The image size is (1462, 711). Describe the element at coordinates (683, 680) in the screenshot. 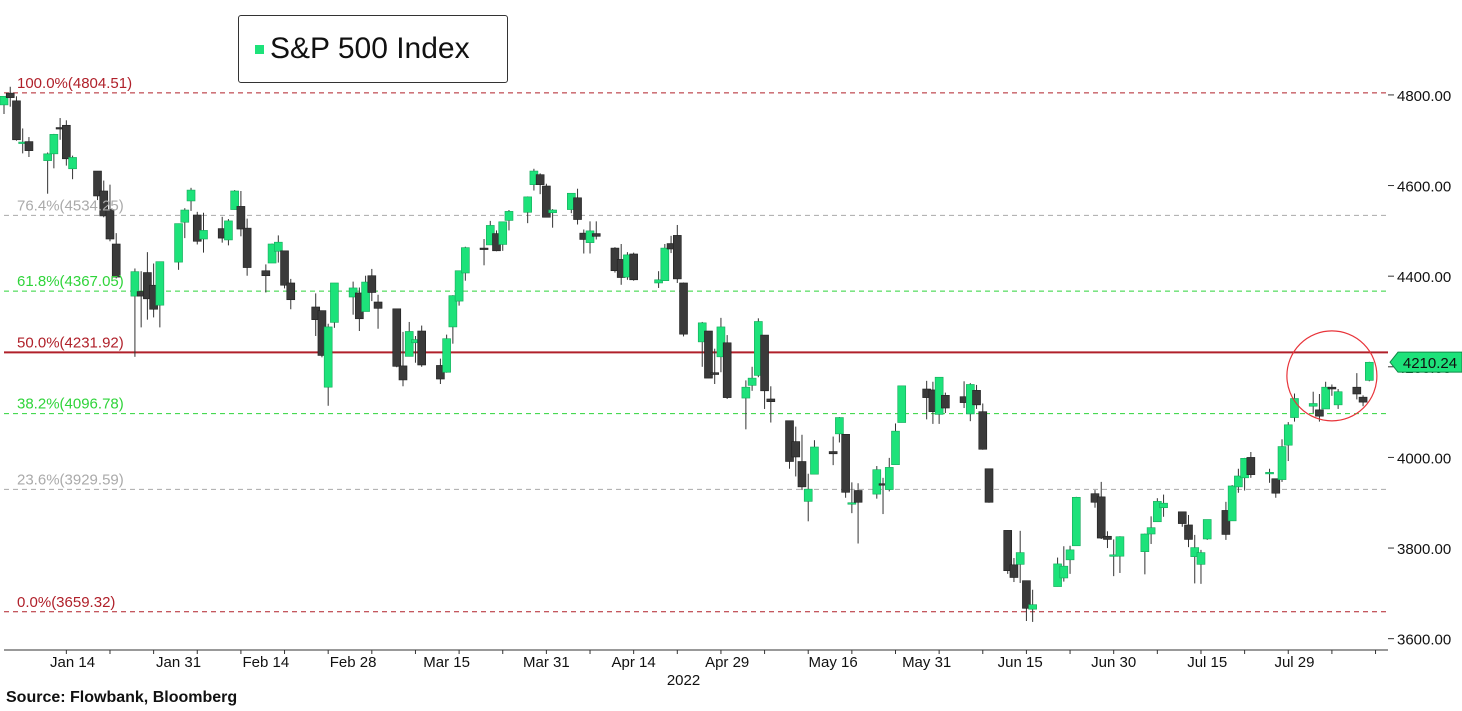

I see `x-year-label: 2022` at that location.